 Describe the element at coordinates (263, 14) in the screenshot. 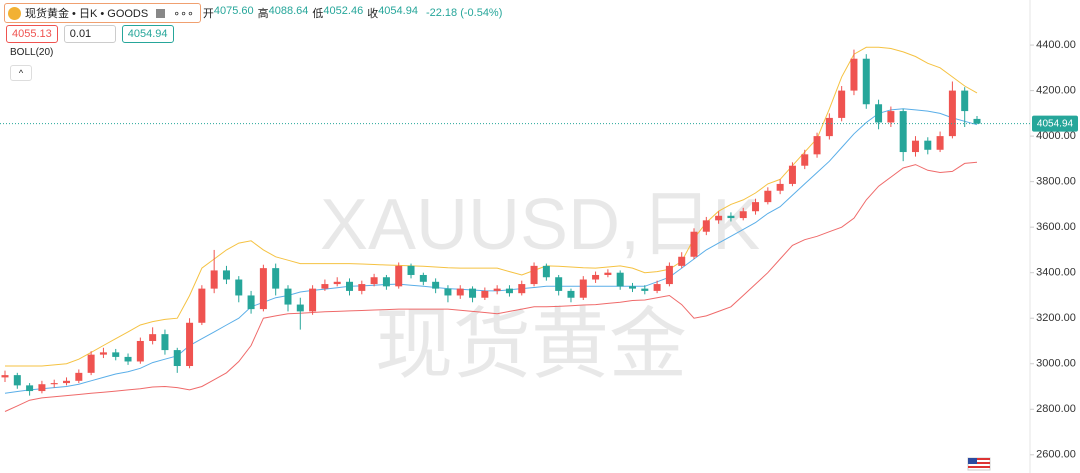

I see `ohlc-label: 高` at that location.